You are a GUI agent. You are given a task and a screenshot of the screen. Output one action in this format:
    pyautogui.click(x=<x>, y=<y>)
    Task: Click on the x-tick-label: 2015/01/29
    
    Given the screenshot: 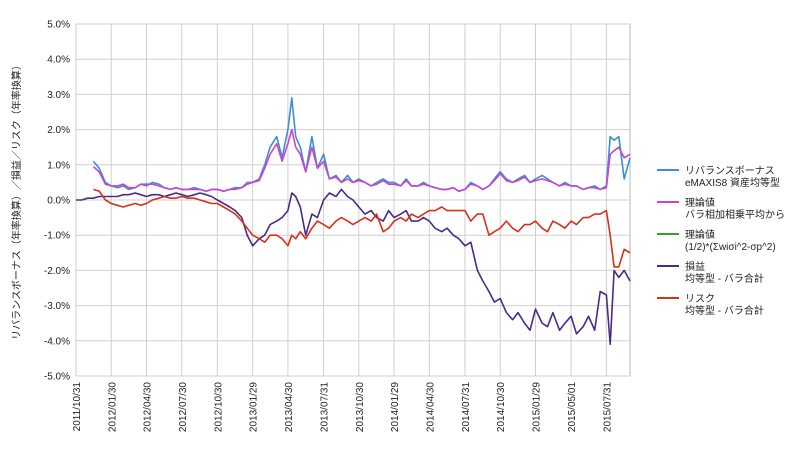 What is the action you would take?
    pyautogui.click(x=536, y=407)
    